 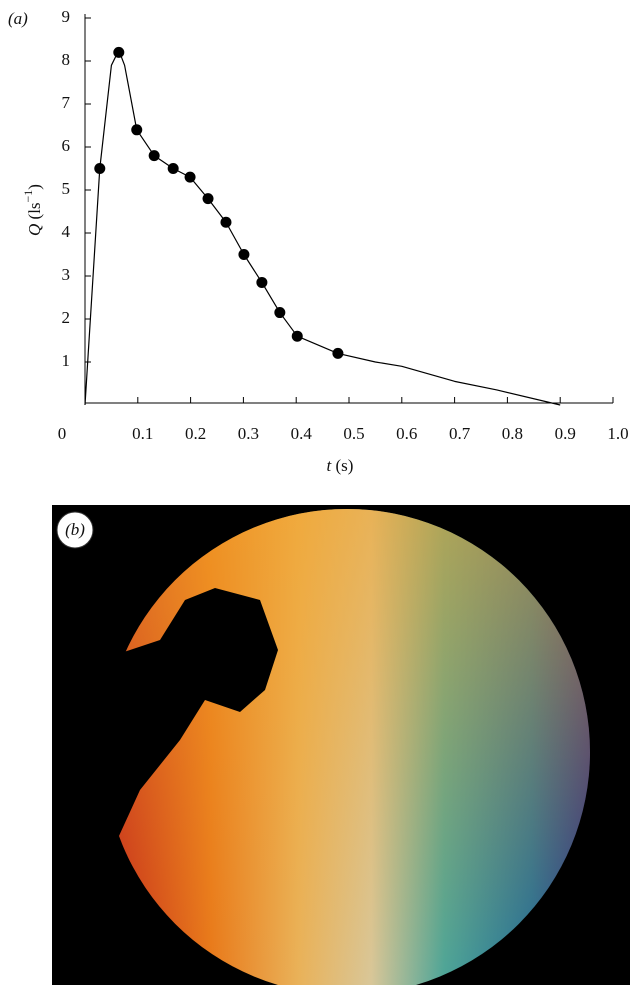 What do you see at coordinates (66, 188) in the screenshot?
I see `y-tick-label: 5` at bounding box center [66, 188].